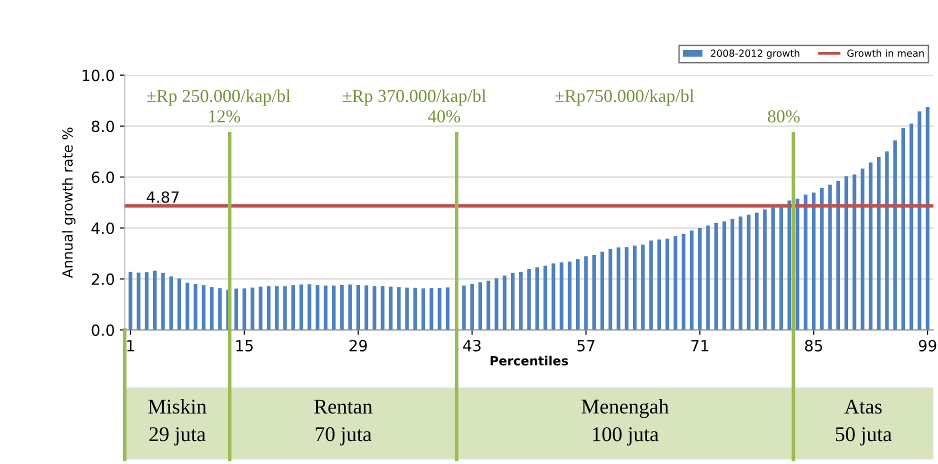  I want to click on y-tick-label: 10.0, so click(98, 76).